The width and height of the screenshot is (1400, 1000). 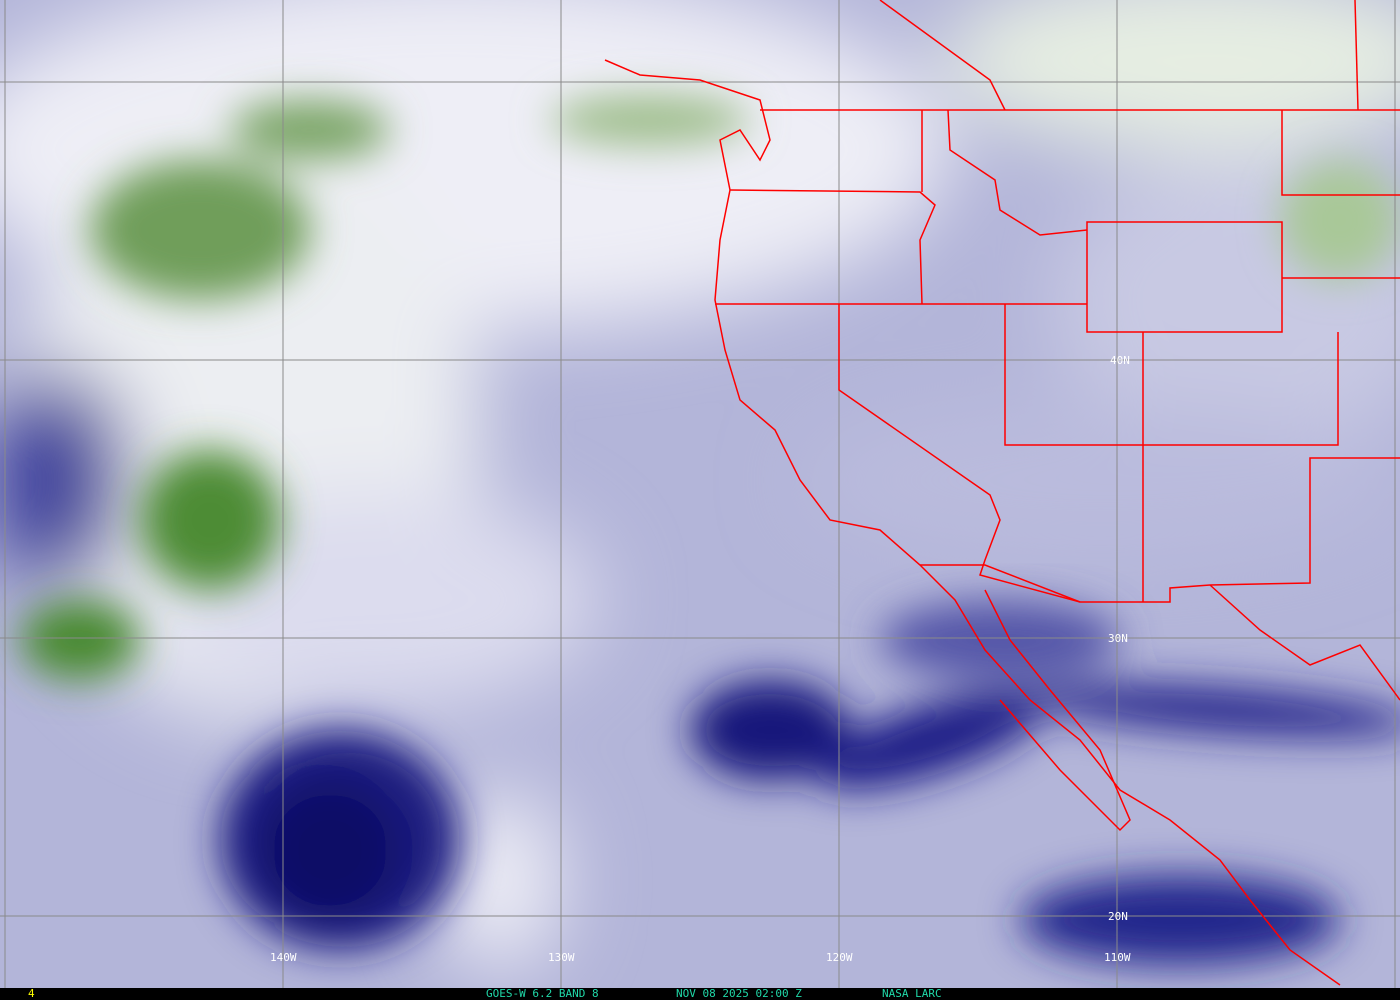 I want to click on lon-label-140w: 140W, so click(x=283, y=957).